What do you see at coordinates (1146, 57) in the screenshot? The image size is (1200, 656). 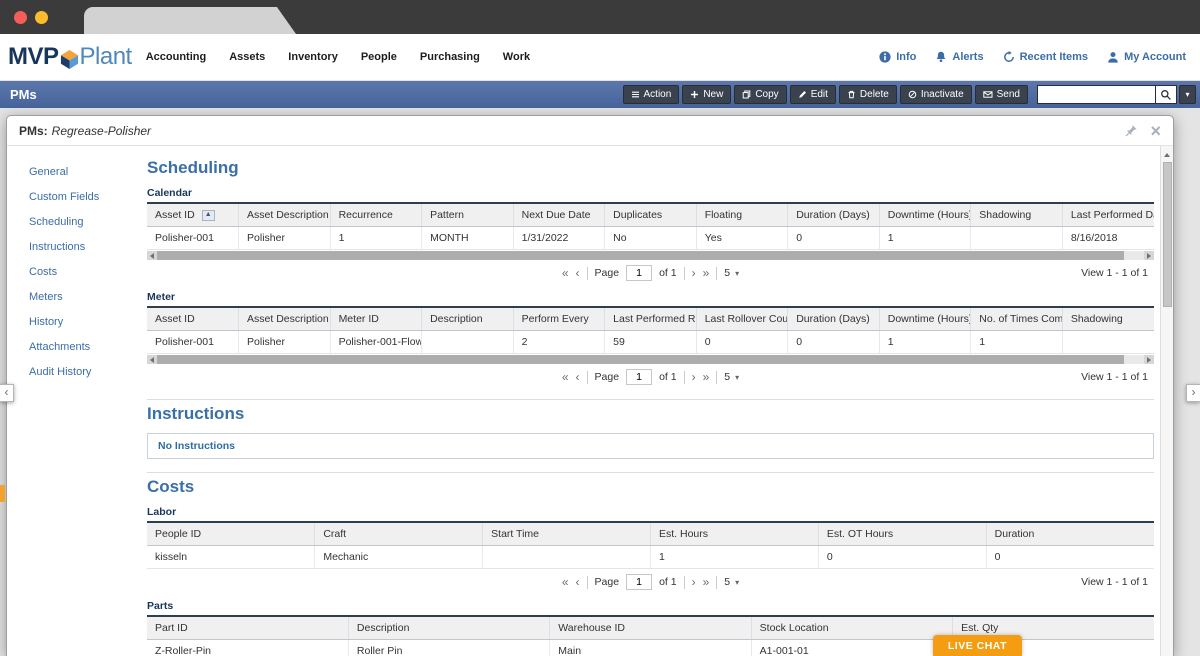 I see `my-account-menu: My Account` at bounding box center [1146, 57].